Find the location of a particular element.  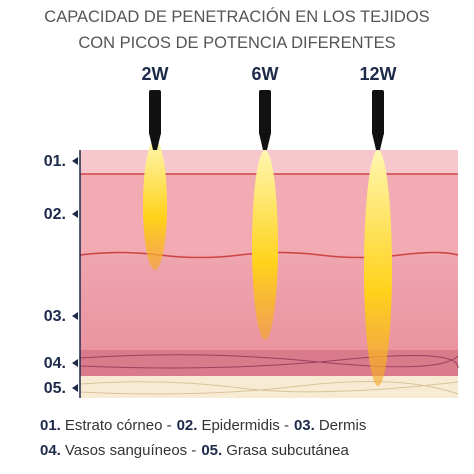

legend-line: 04. Vasos sanguíneos - 05. Grasa subcutánea is located at coordinates (194, 450).